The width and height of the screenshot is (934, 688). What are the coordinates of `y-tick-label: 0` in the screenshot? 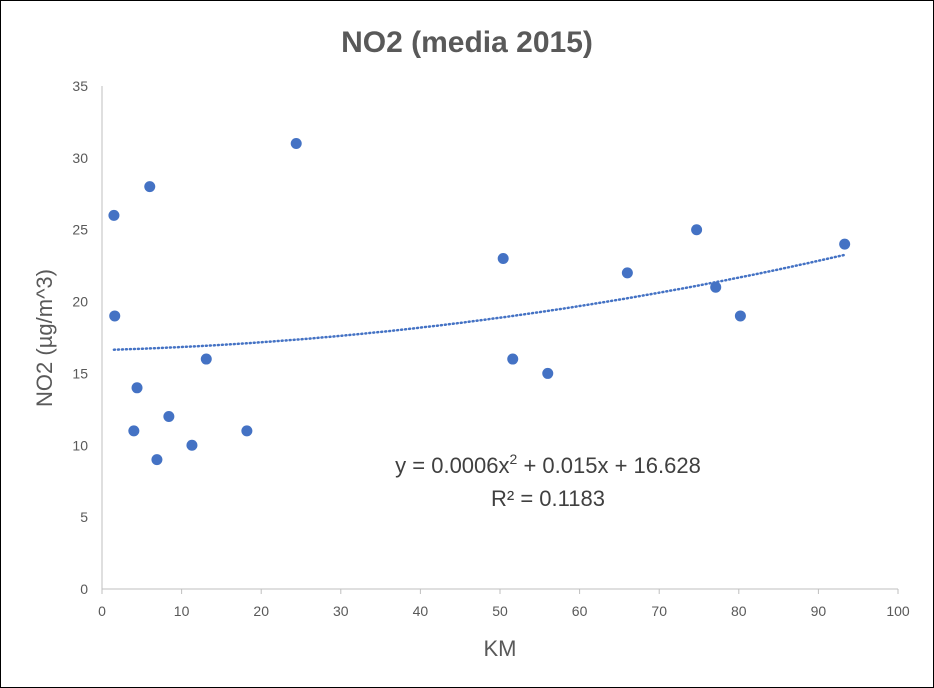 It's located at (84, 589).